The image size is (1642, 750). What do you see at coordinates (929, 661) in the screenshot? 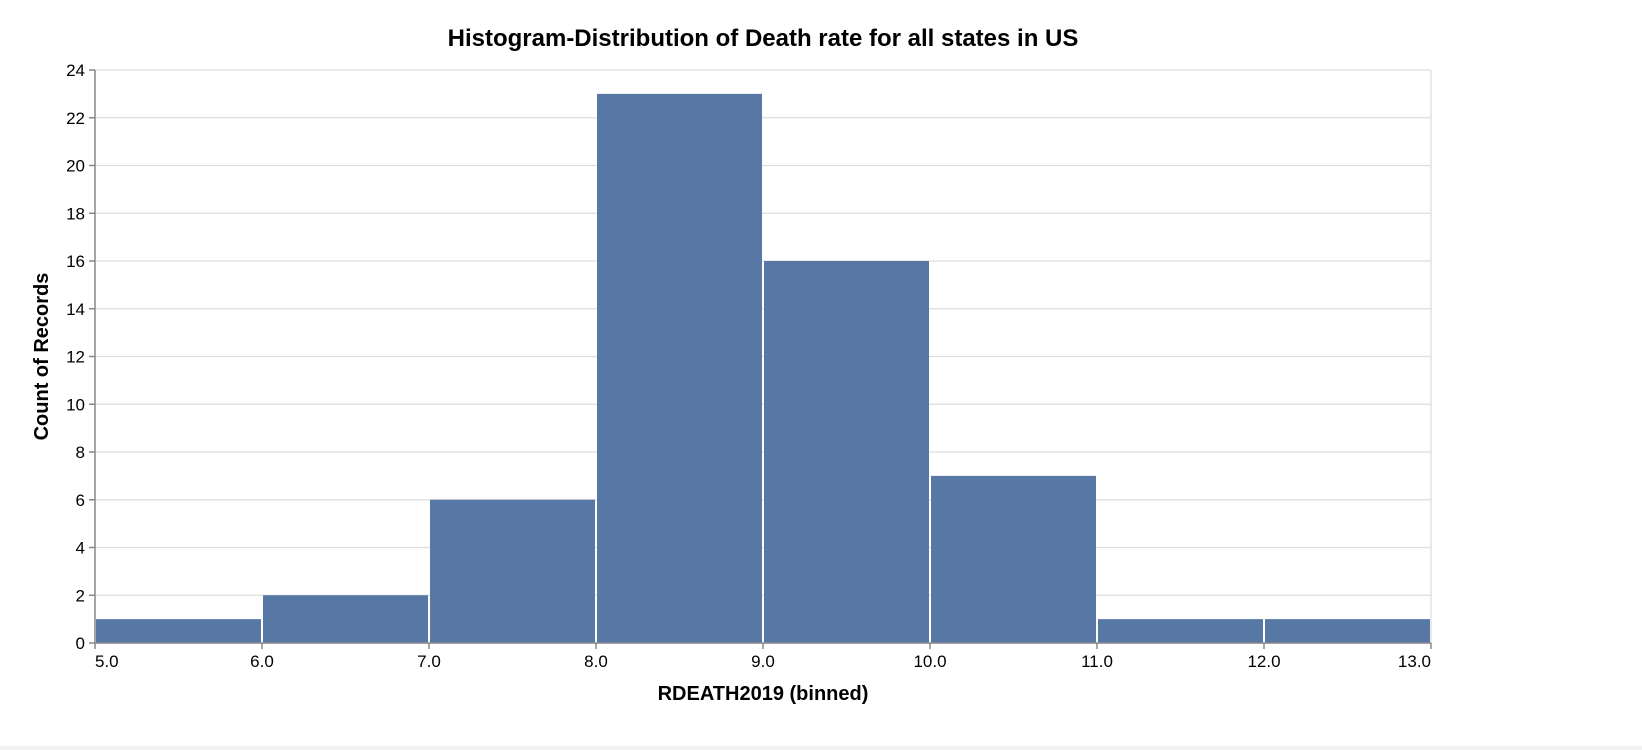
I see `x-tick-label: 10.0` at bounding box center [929, 661].